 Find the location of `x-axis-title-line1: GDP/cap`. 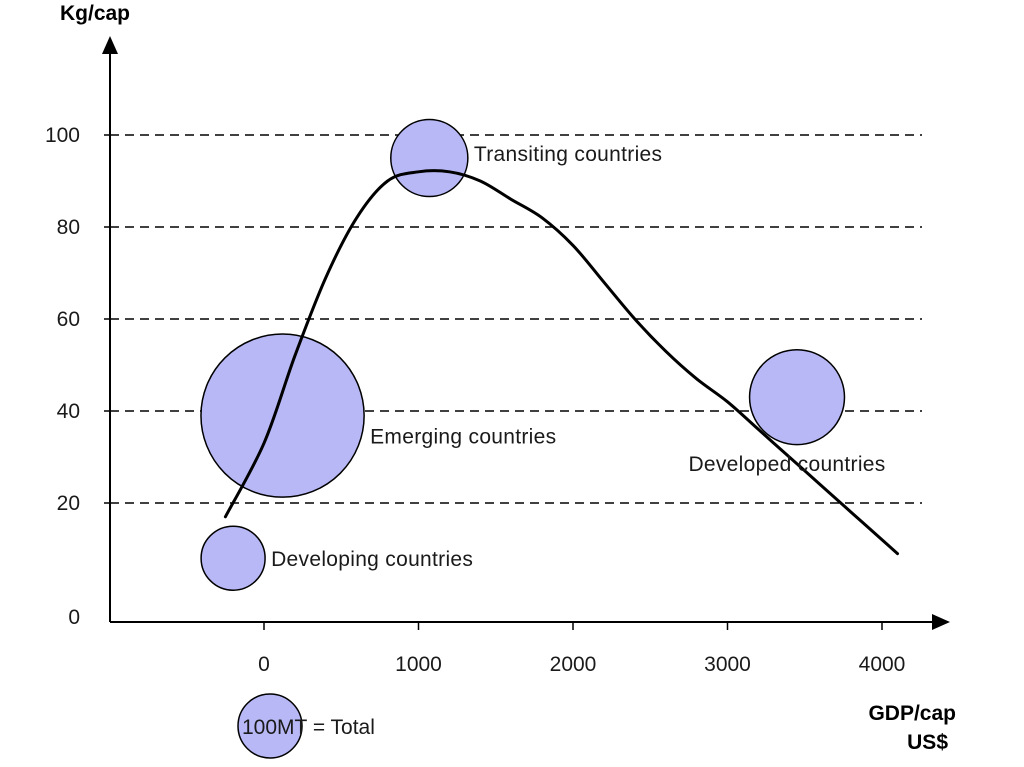

x-axis-title-line1: GDP/cap is located at coordinates (912, 713).